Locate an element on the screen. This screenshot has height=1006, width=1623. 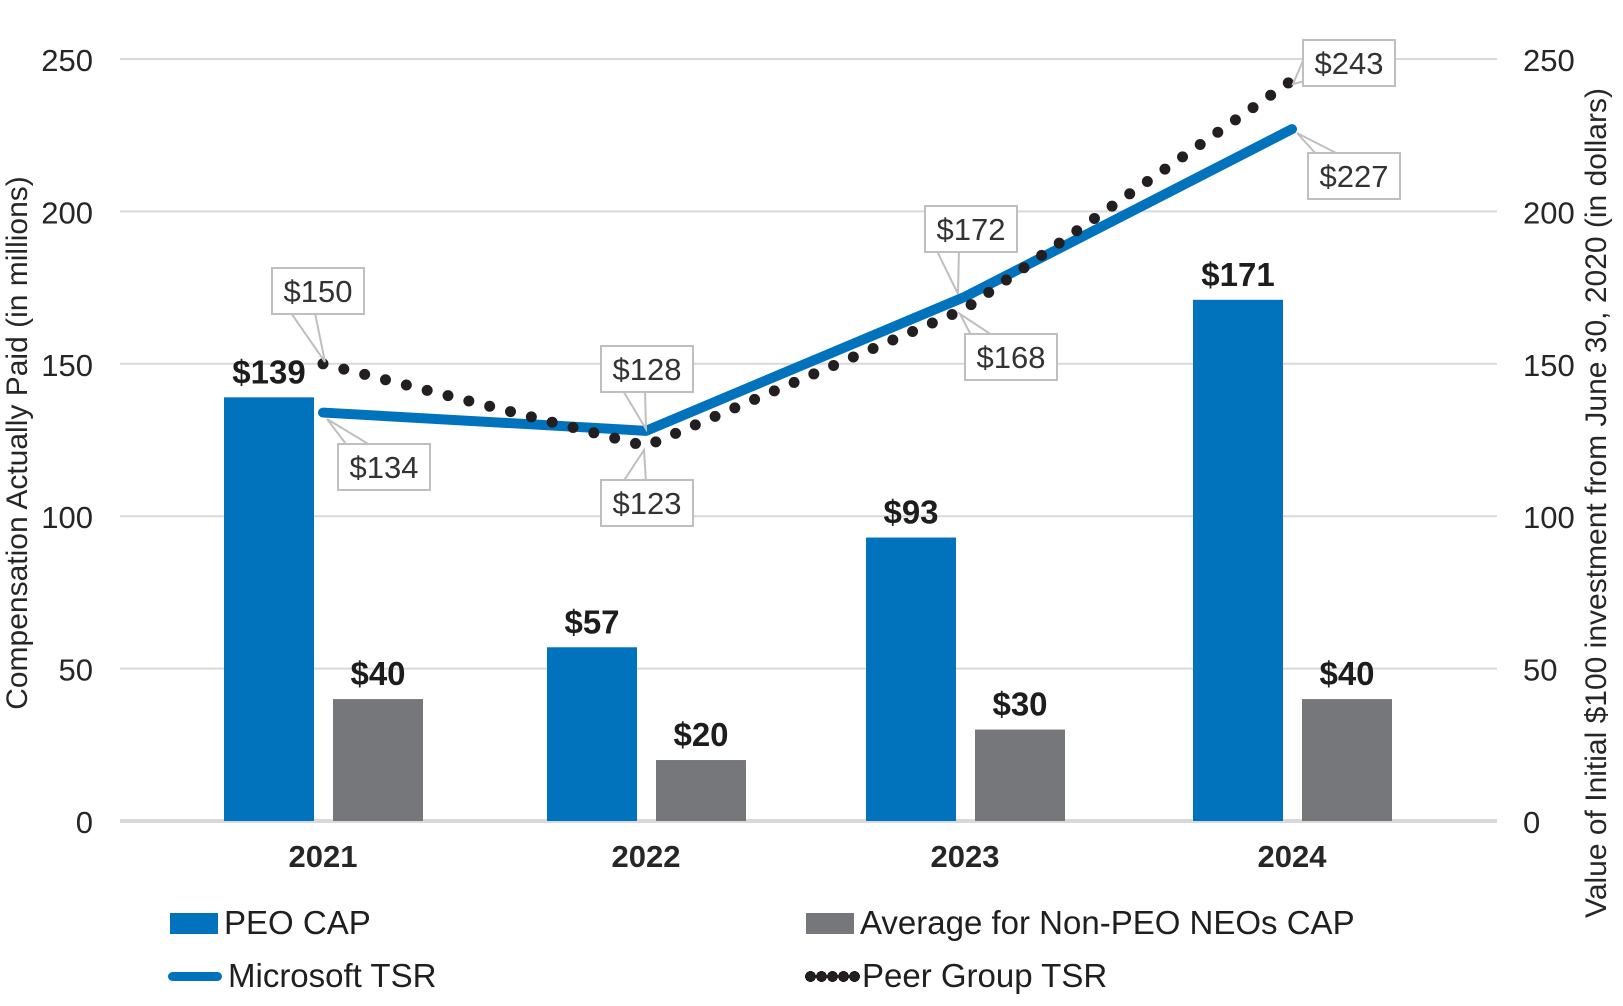
peo-cap-bar-2022 is located at coordinates (592, 734).